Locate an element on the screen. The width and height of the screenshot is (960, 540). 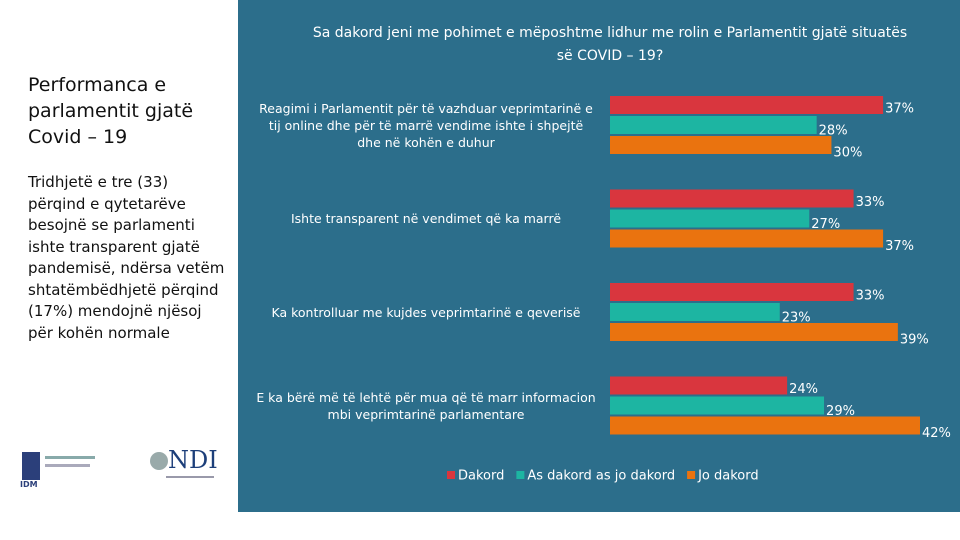
logo-left: IDM is located at coordinates (29, 484).